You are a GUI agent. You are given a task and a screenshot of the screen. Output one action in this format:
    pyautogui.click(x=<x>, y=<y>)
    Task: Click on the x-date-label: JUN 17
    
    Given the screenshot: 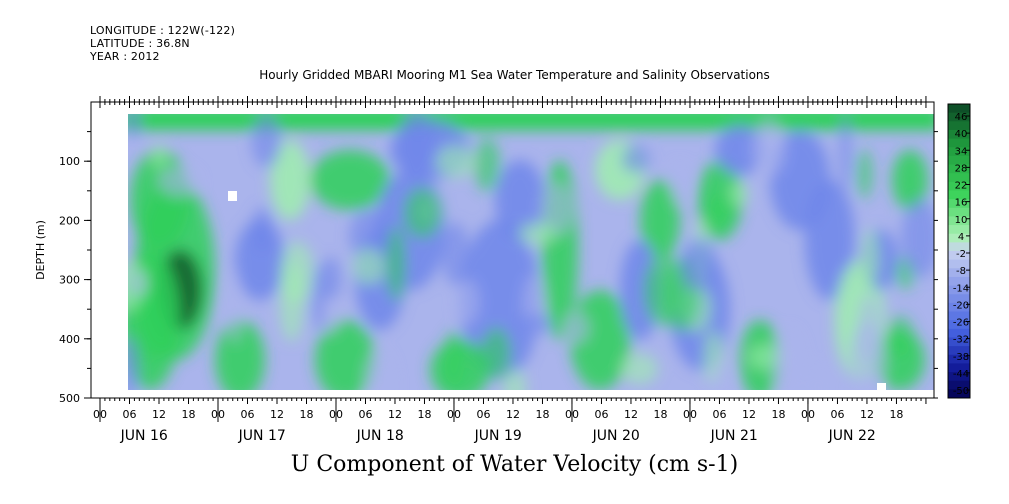 What is the action you would take?
    pyautogui.click(x=262, y=436)
    